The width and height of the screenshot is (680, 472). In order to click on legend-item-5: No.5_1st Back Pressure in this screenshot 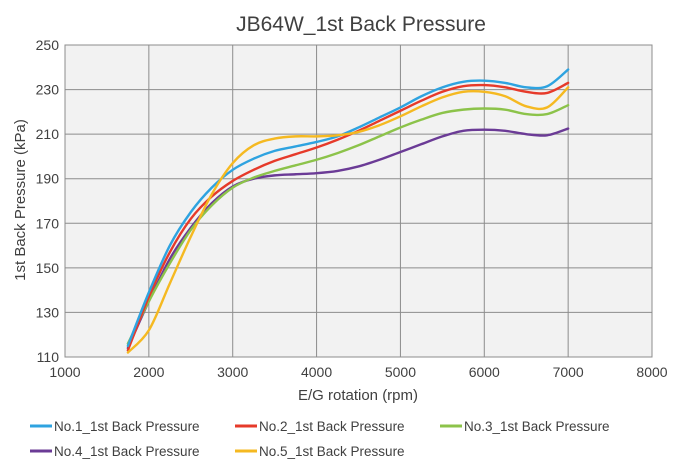, I will do `click(320, 451)`.